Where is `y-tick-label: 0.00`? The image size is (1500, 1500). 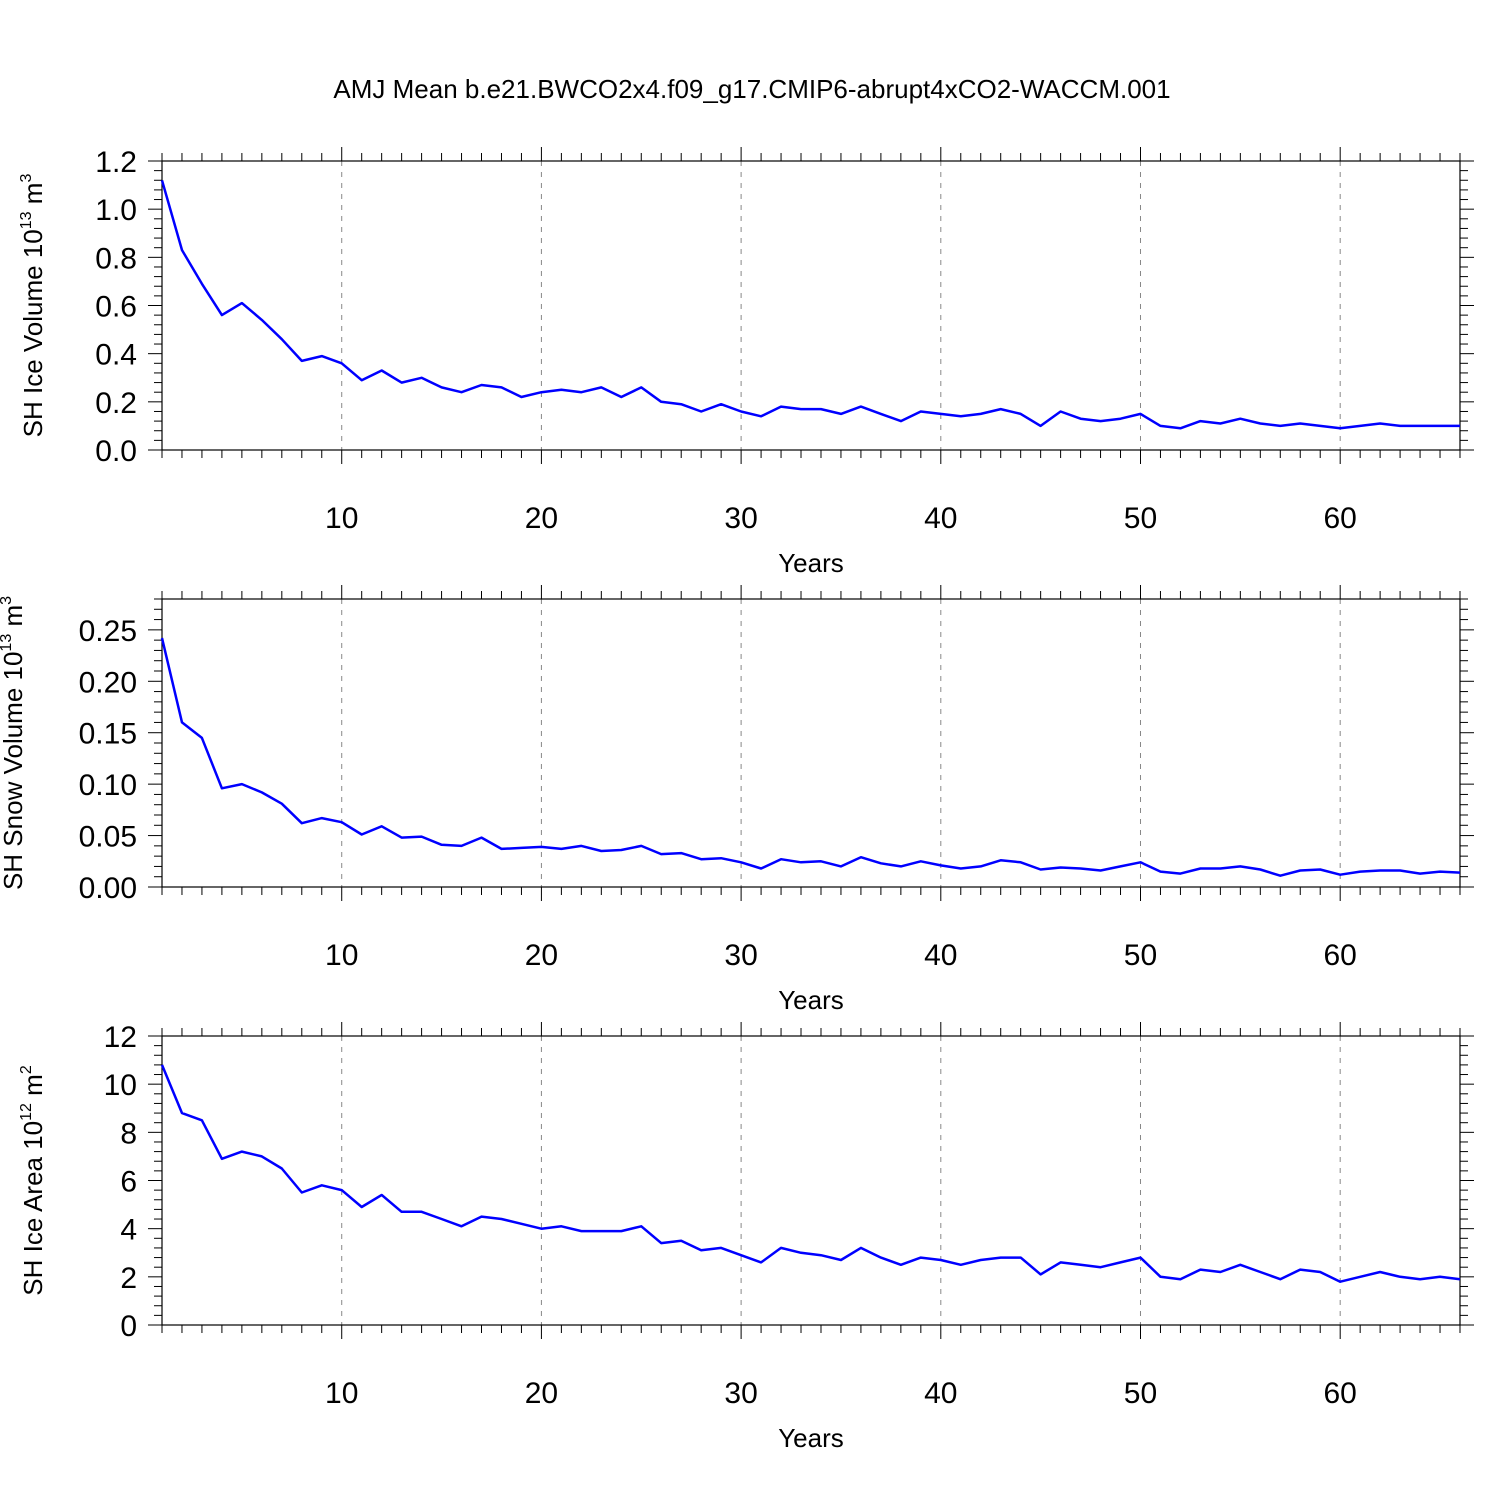
y-tick-label: 0.00 is located at coordinates (108, 888).